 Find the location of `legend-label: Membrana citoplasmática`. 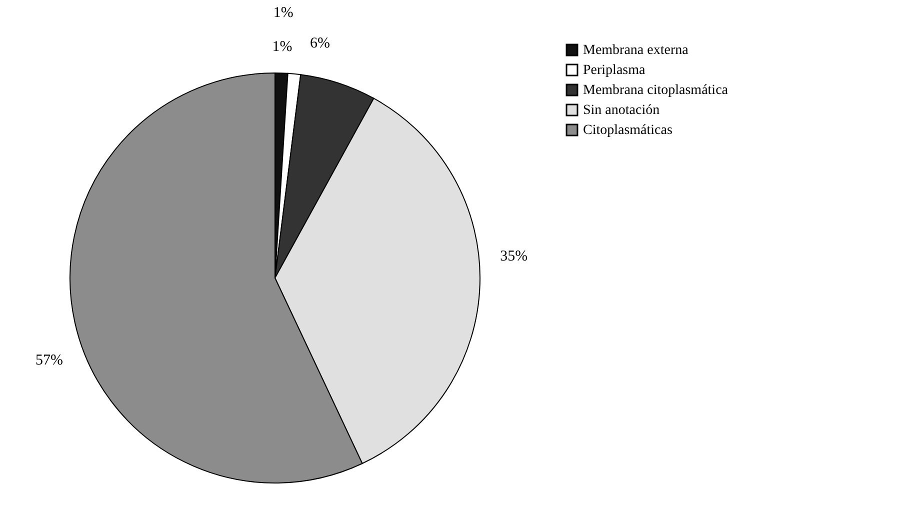

legend-label: Membrana citoplasmática is located at coordinates (656, 90).